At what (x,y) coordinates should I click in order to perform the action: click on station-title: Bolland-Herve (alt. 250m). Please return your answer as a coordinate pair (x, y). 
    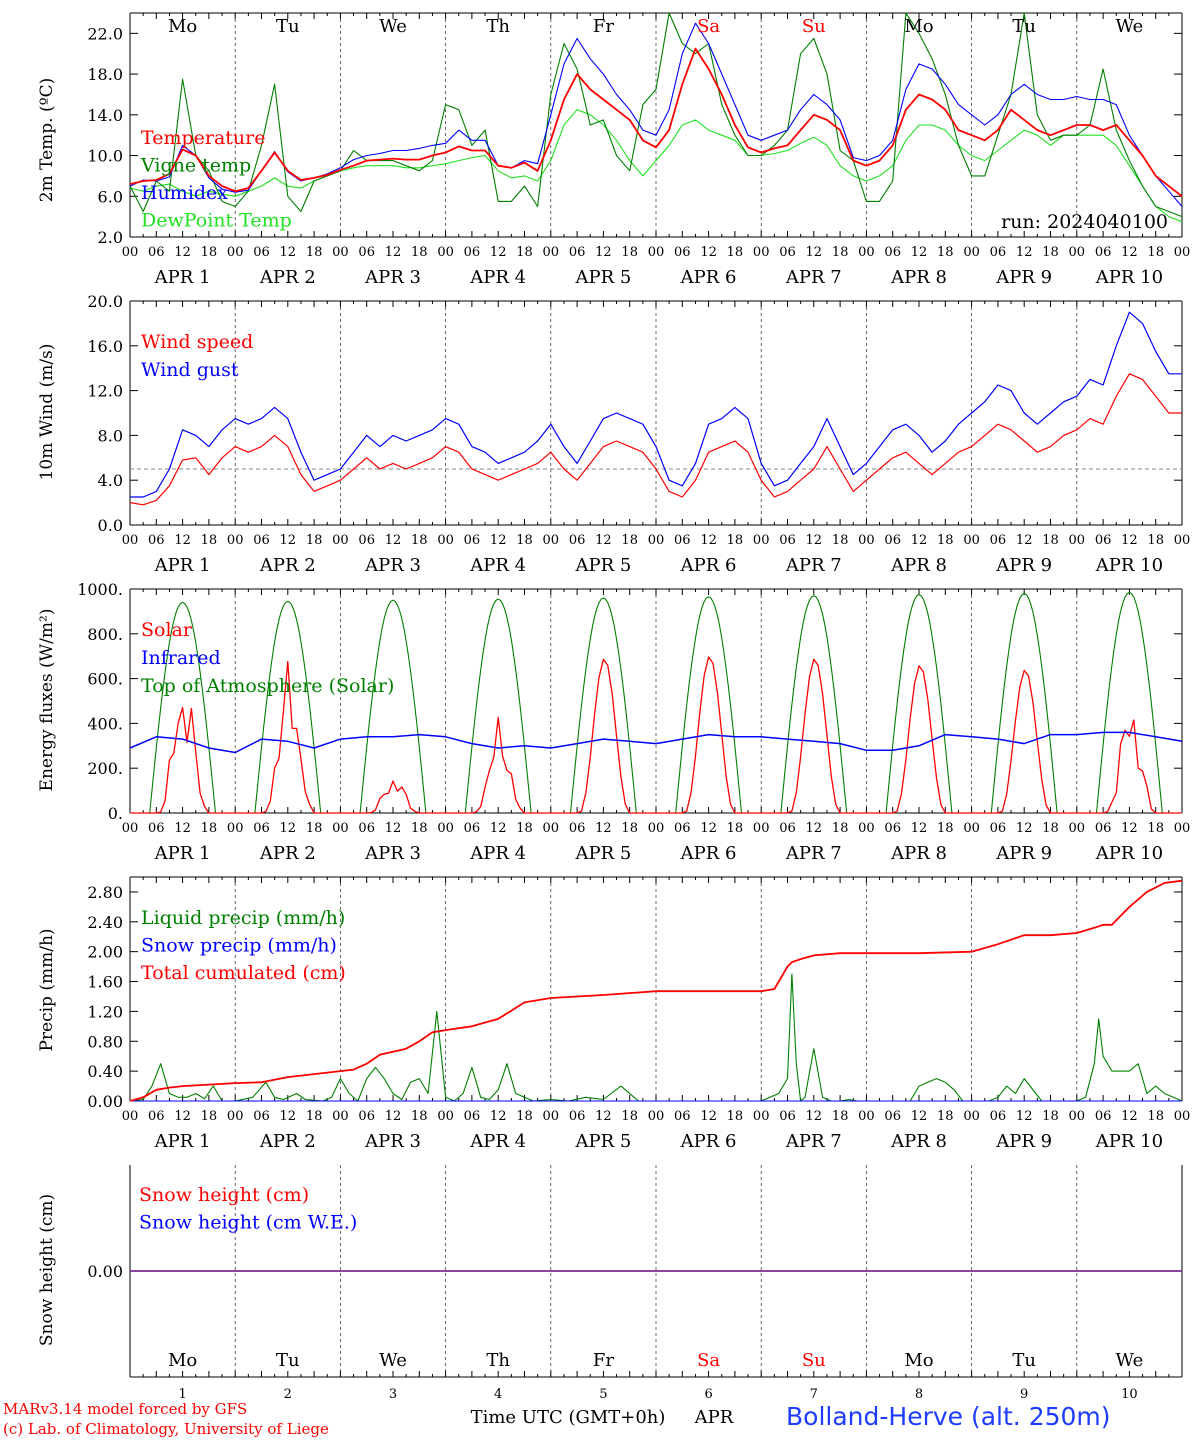
    Looking at the image, I should click on (948, 1416).